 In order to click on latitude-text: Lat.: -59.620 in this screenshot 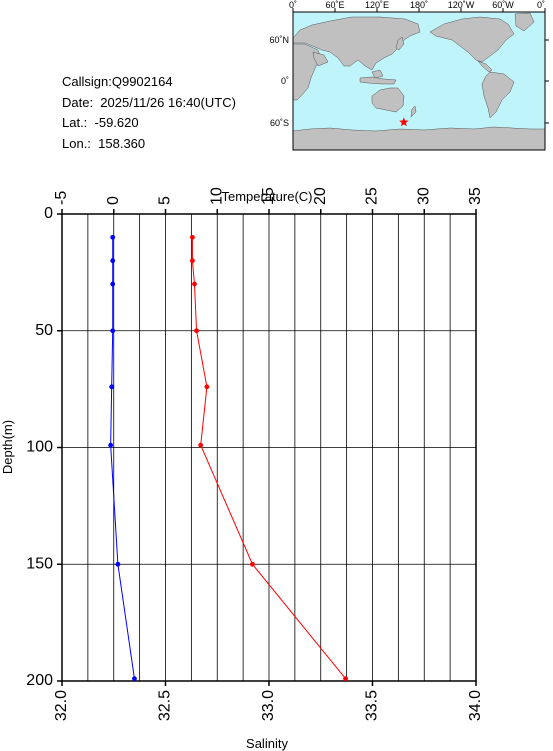, I will do `click(100, 122)`.